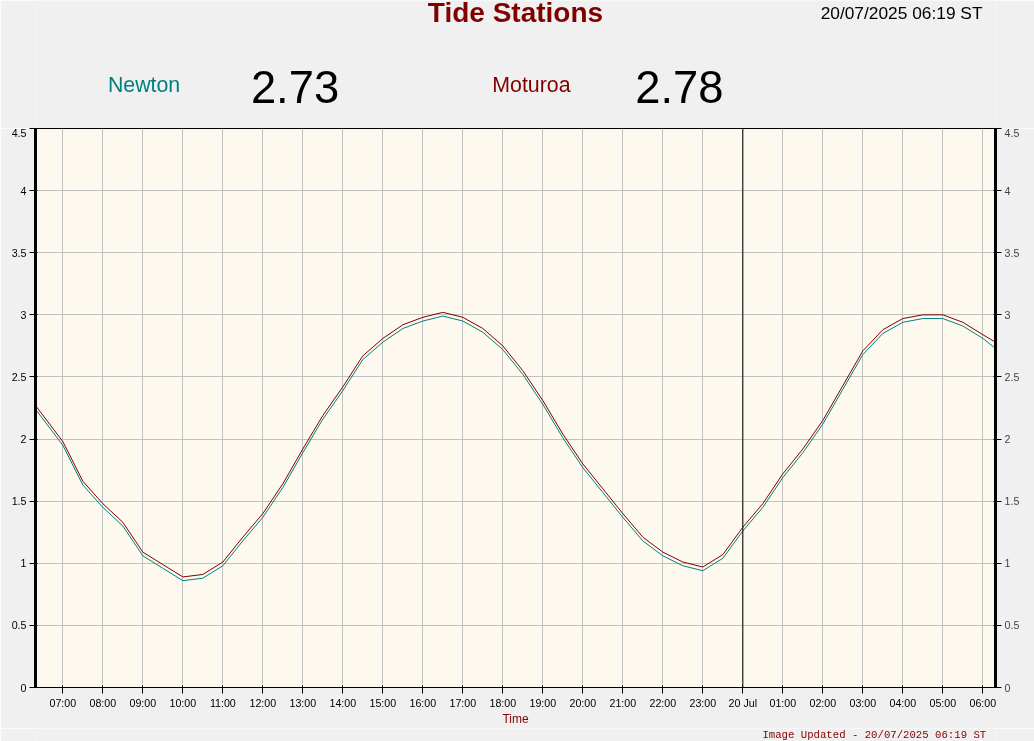 The height and width of the screenshot is (741, 1034). What do you see at coordinates (623, 702) in the screenshot?
I see `x-tick-label: 21:00` at bounding box center [623, 702].